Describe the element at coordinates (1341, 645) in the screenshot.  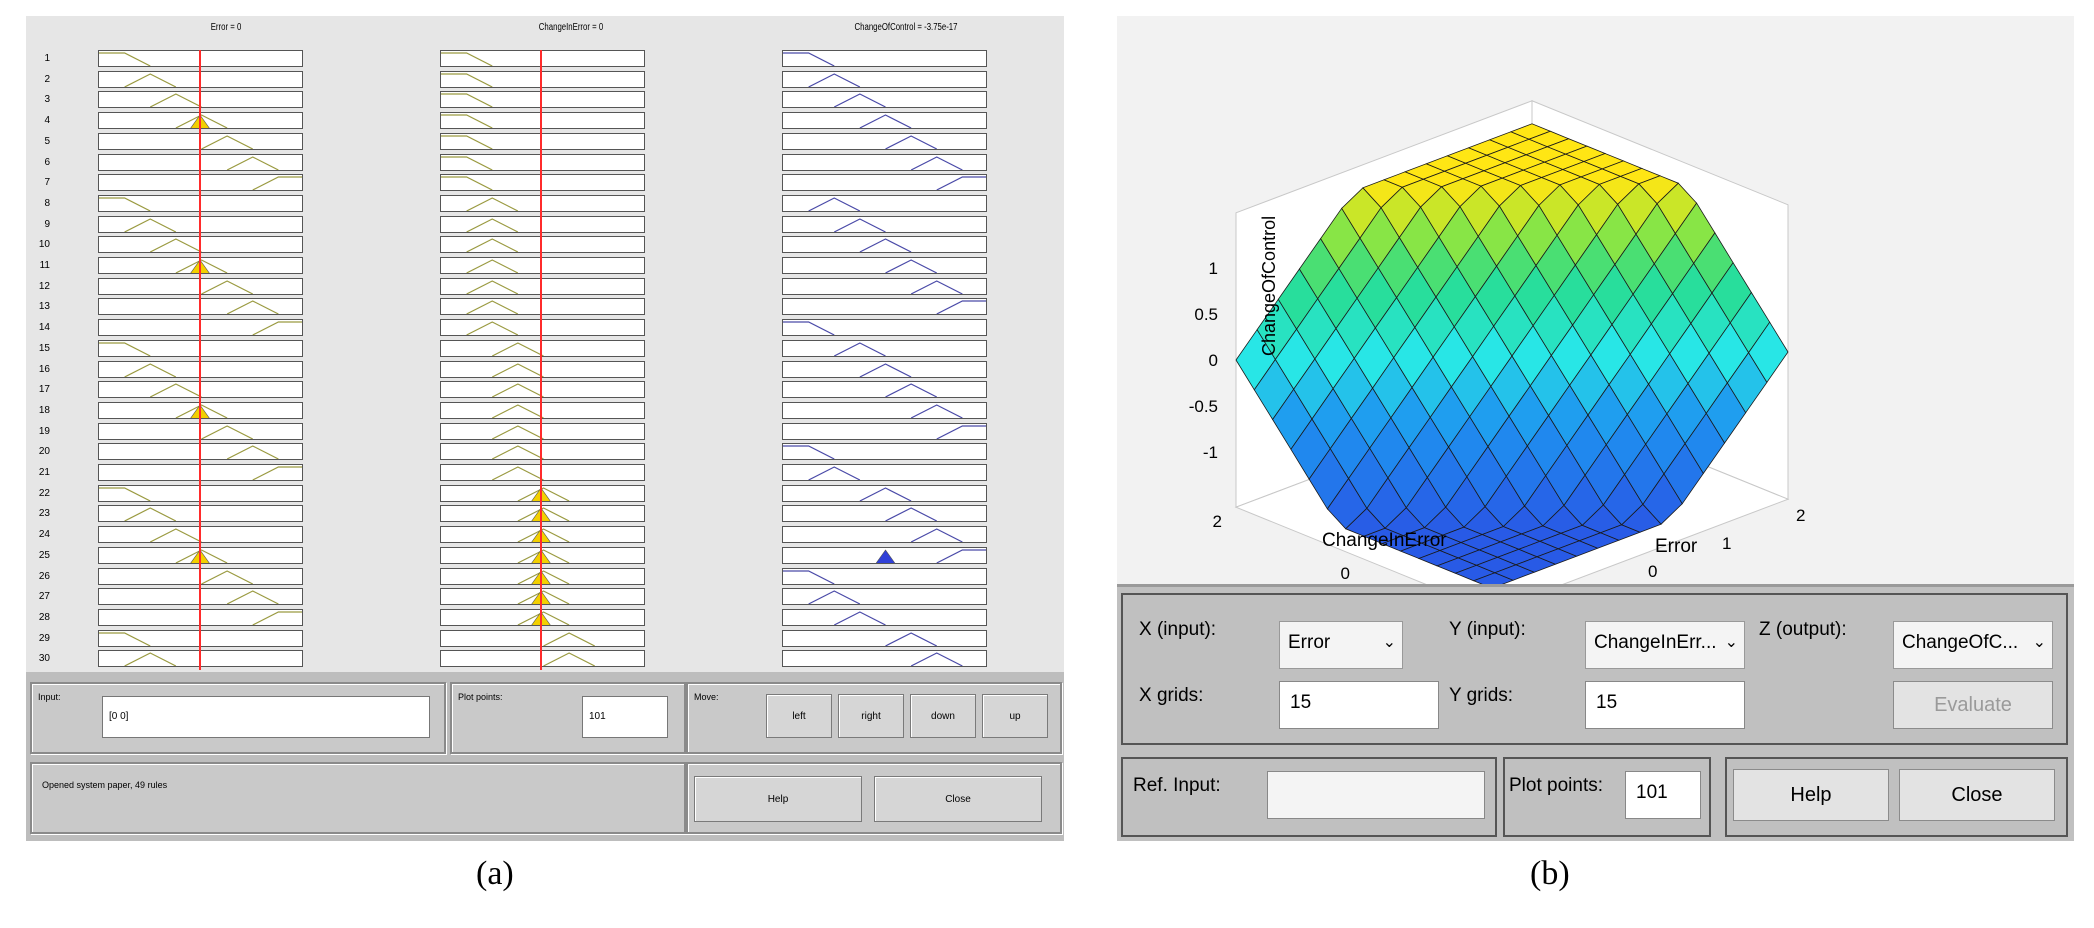
I see `x-input-select: Error ⌄` at that location.